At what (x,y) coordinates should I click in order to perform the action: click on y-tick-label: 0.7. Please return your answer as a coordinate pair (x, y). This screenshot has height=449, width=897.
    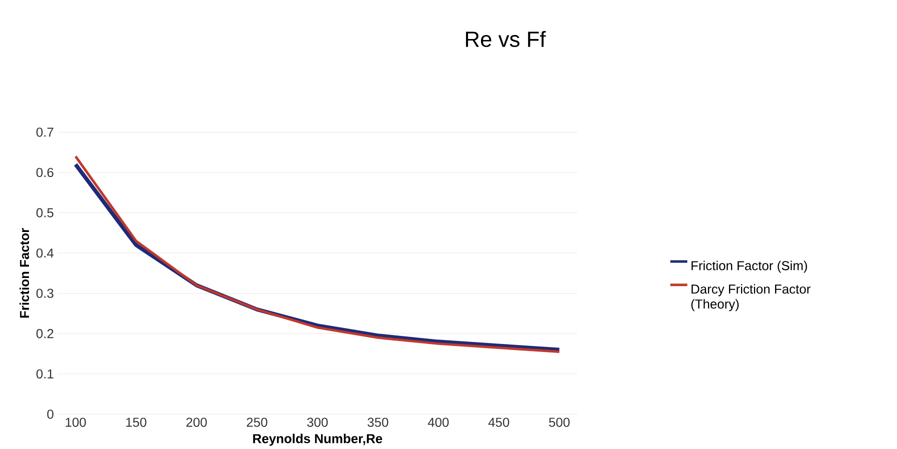
    Looking at the image, I should click on (45, 132).